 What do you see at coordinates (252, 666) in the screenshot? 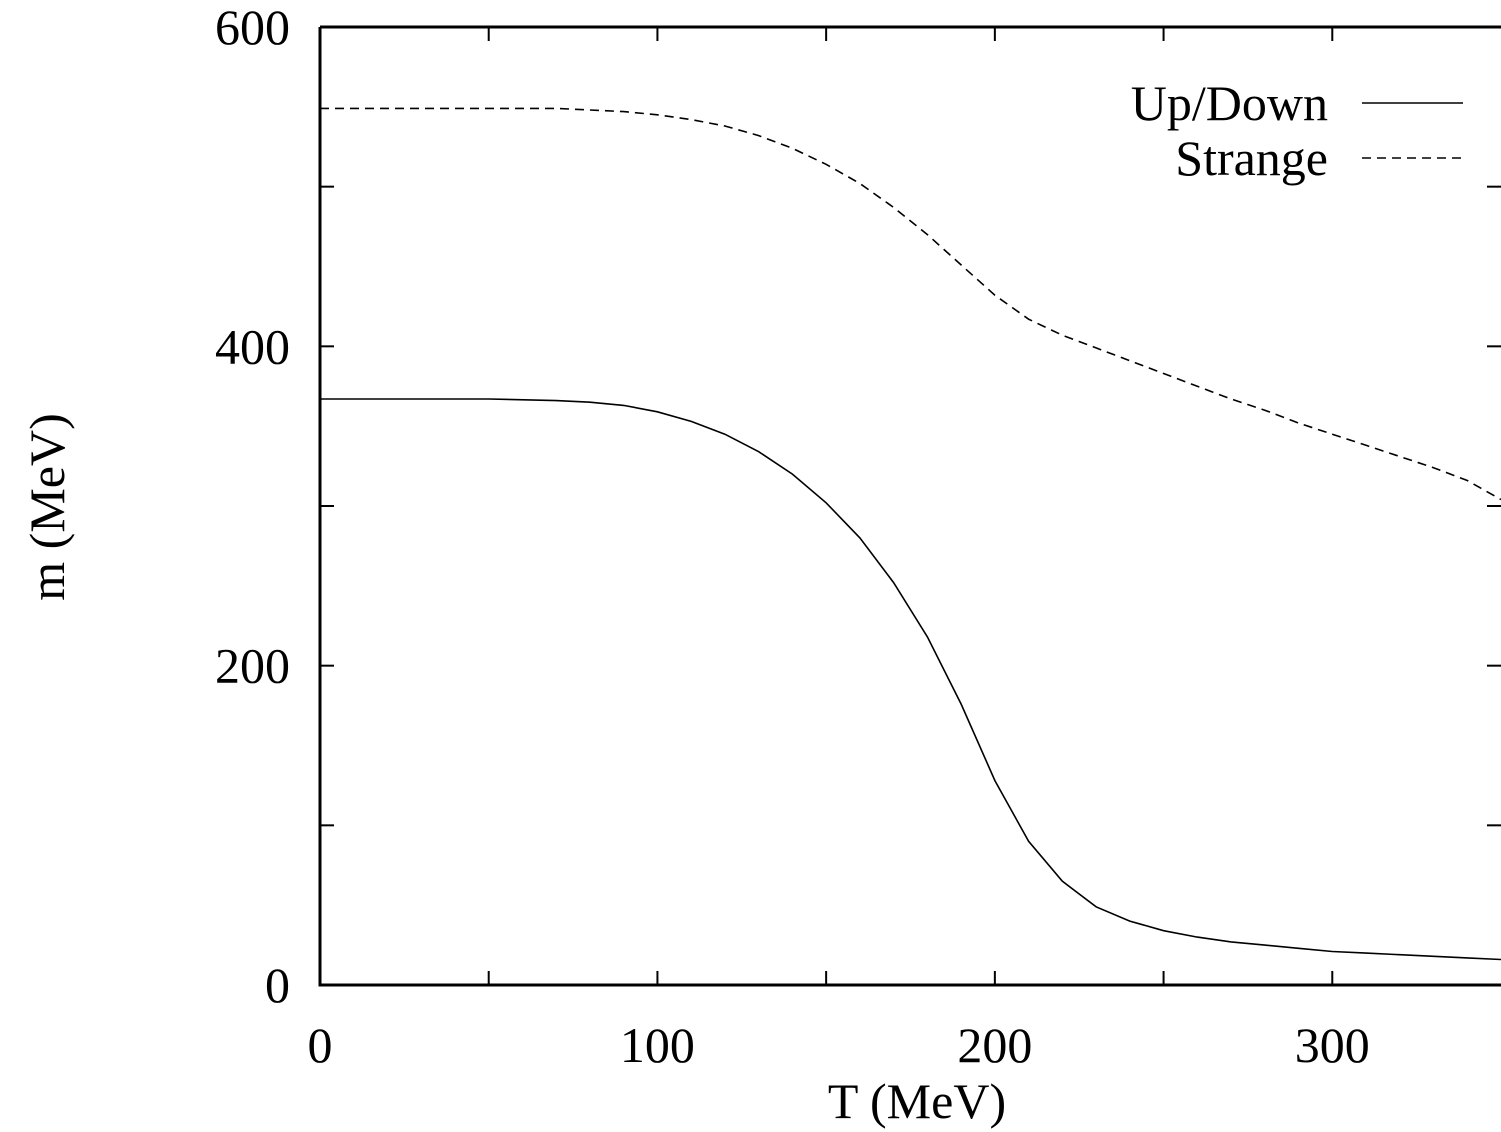
I see `y-tick-label: 200` at bounding box center [252, 666].